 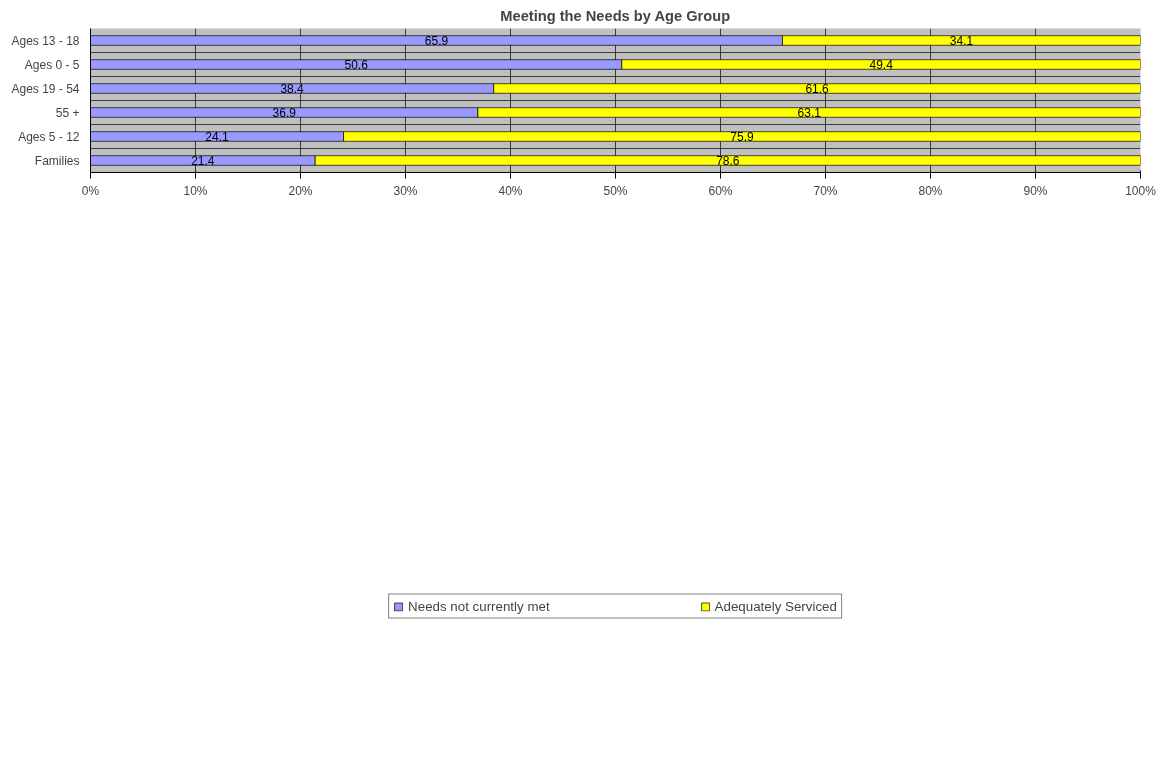 I want to click on legend-label: Needs not currently met, so click(x=479, y=606).